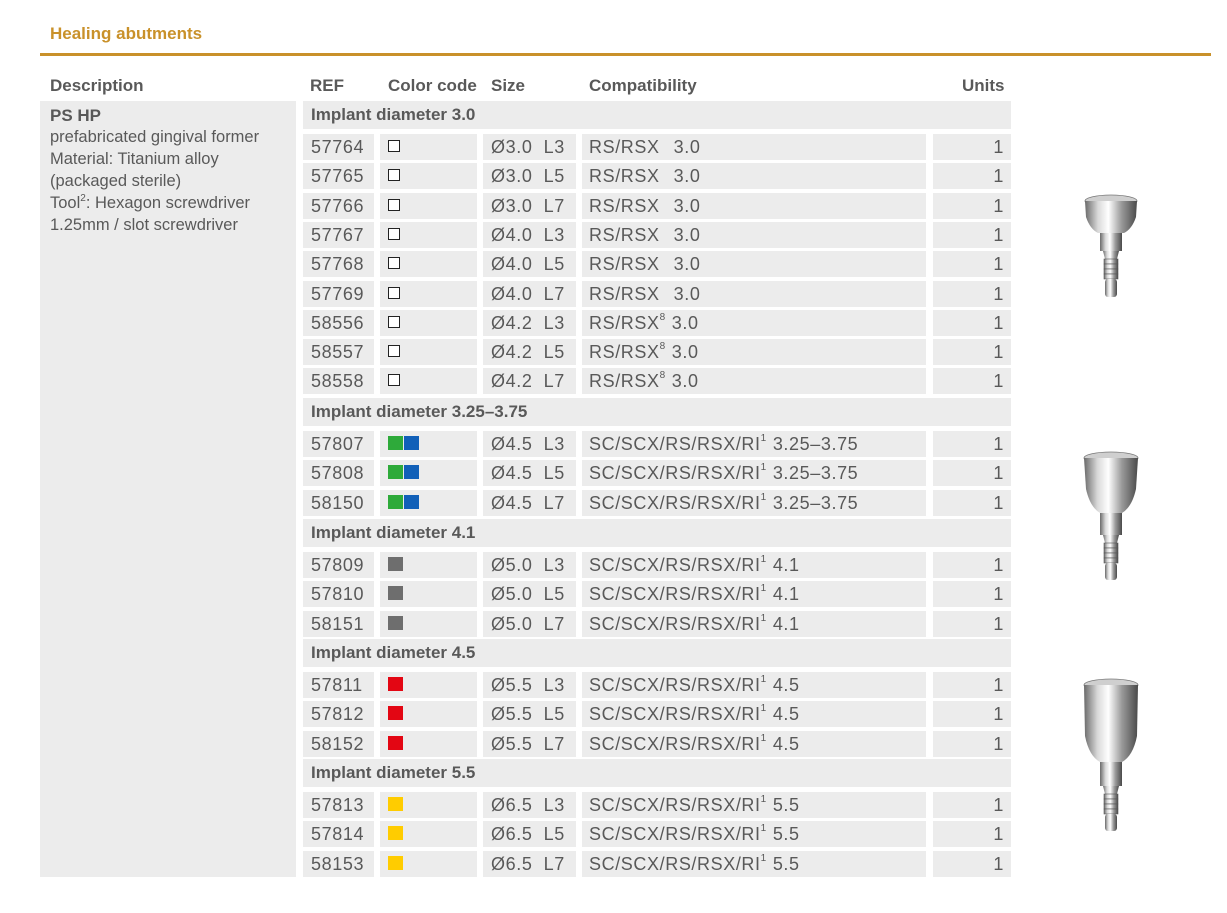 Image resolution: width=1227 pixels, height=913 pixels. Describe the element at coordinates (1111, 245) in the screenshot. I see `abutment-small-image` at that location.